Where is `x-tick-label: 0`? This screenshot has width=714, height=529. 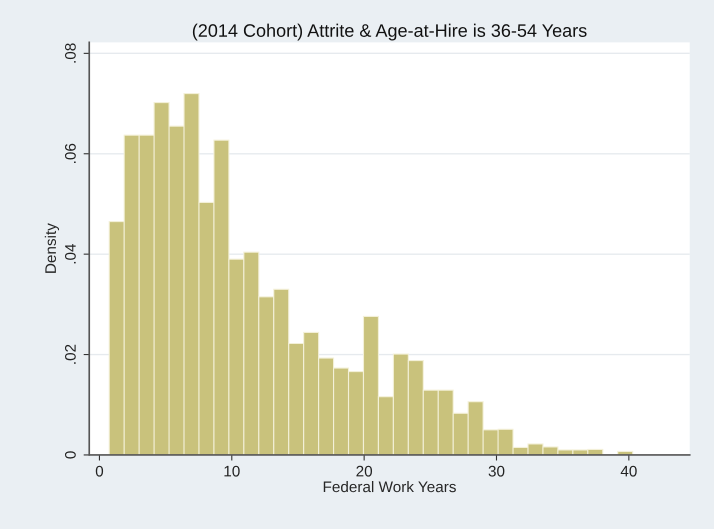 x-tick-label: 0 is located at coordinates (100, 471).